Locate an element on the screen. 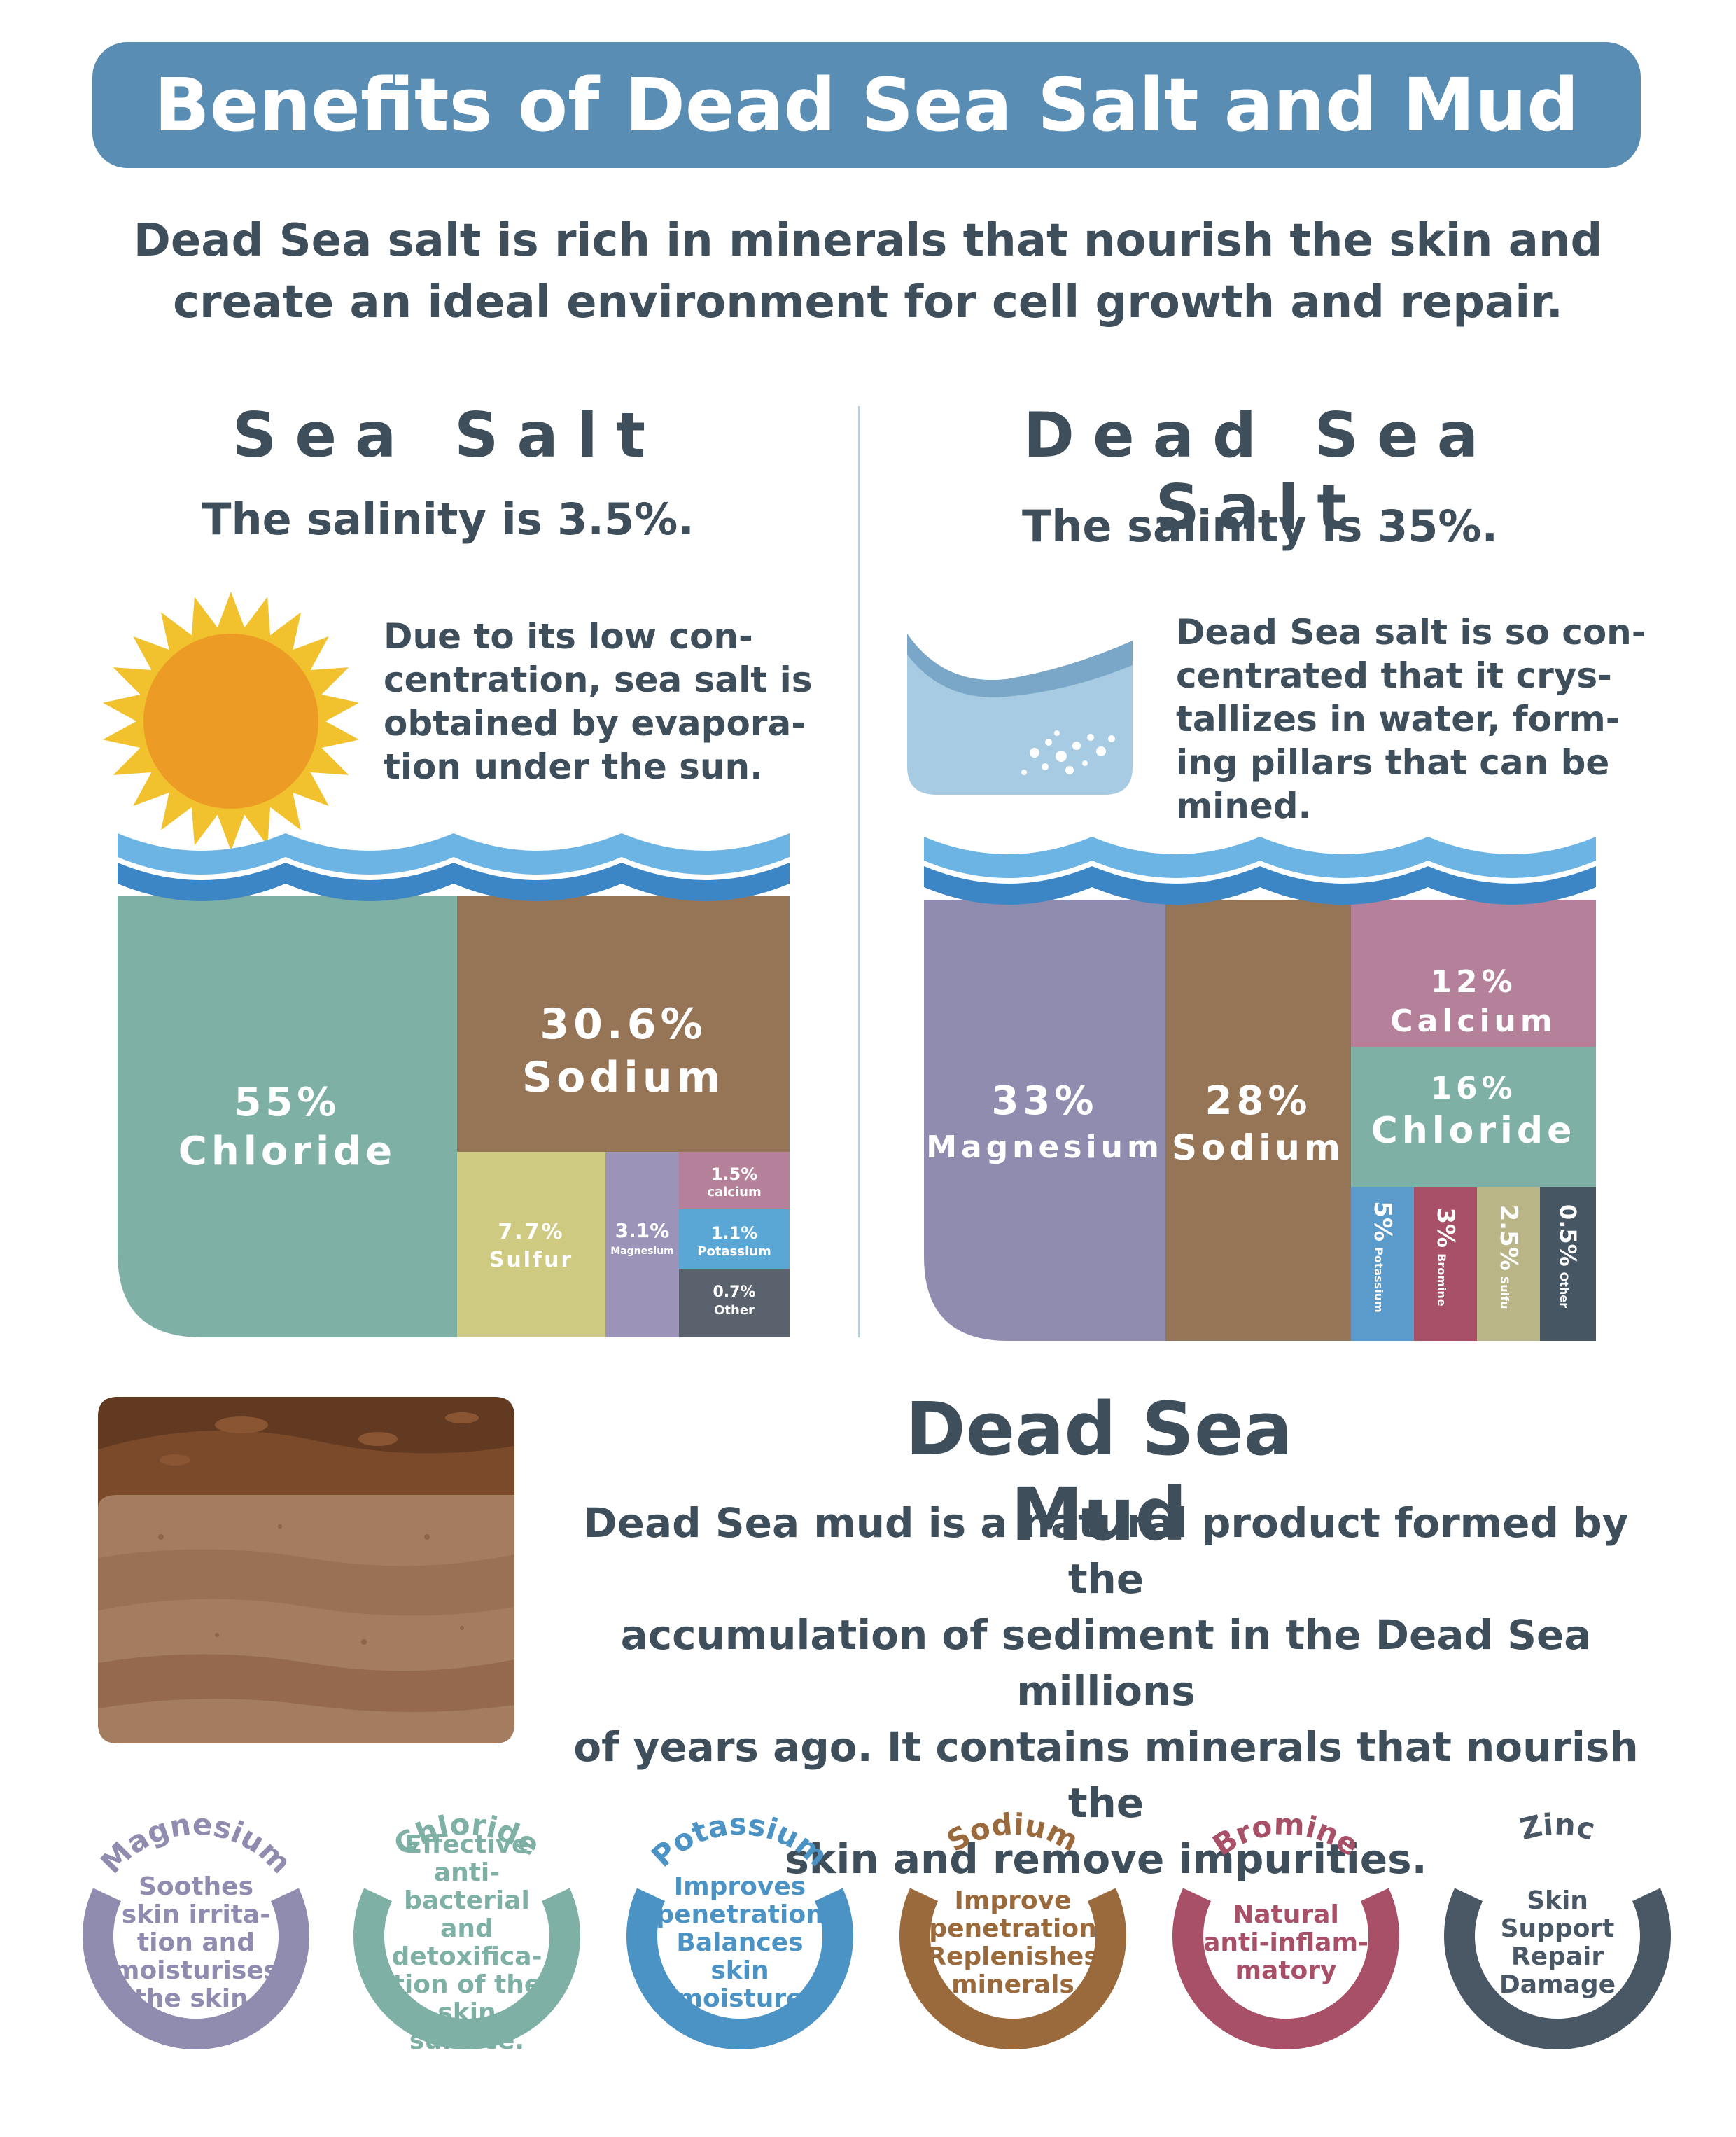 The height and width of the screenshot is (2137, 1736). mineral-text: Sodium is located at coordinates (1258, 1147).